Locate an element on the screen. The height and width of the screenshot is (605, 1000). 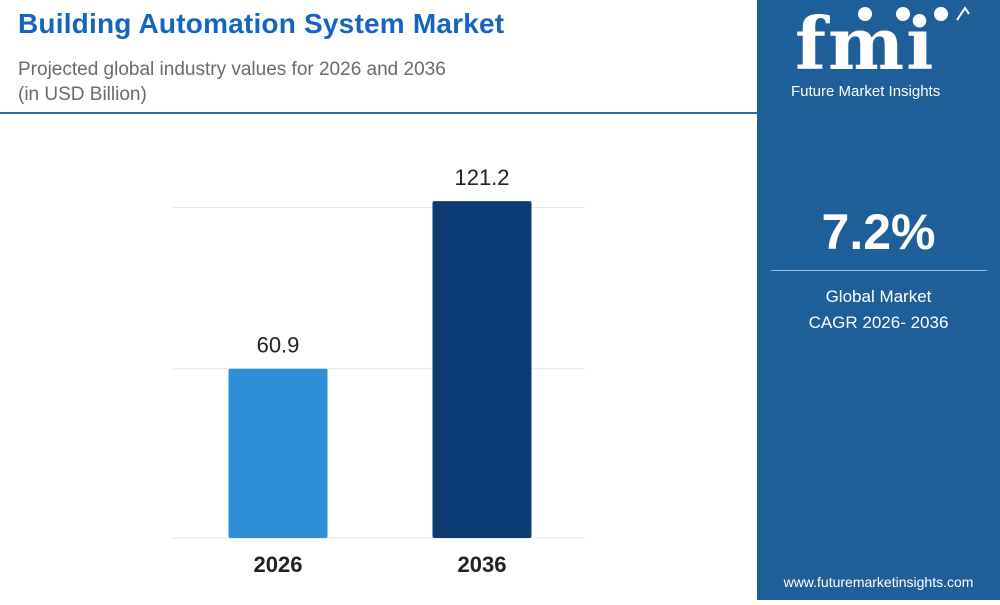
x-tick-label-2036: 2036 is located at coordinates (482, 564).